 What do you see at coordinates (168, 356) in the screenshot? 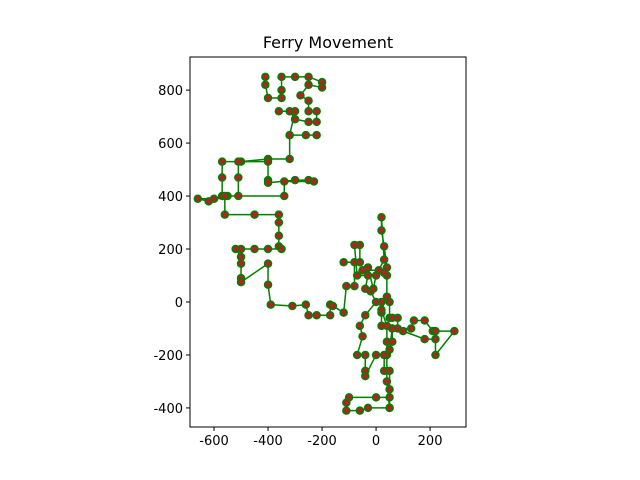
I see `y-tick-label: -200` at bounding box center [168, 356].